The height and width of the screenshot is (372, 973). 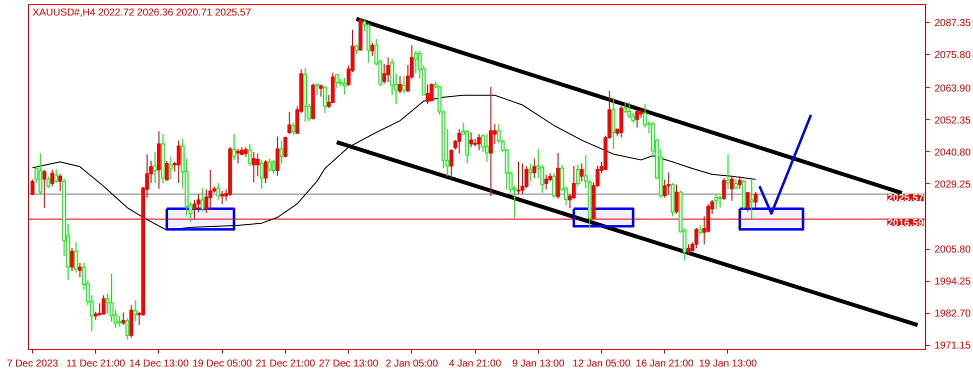 What do you see at coordinates (953, 56) in the screenshot?
I see `y-tick-label: 2075.80` at bounding box center [953, 56].